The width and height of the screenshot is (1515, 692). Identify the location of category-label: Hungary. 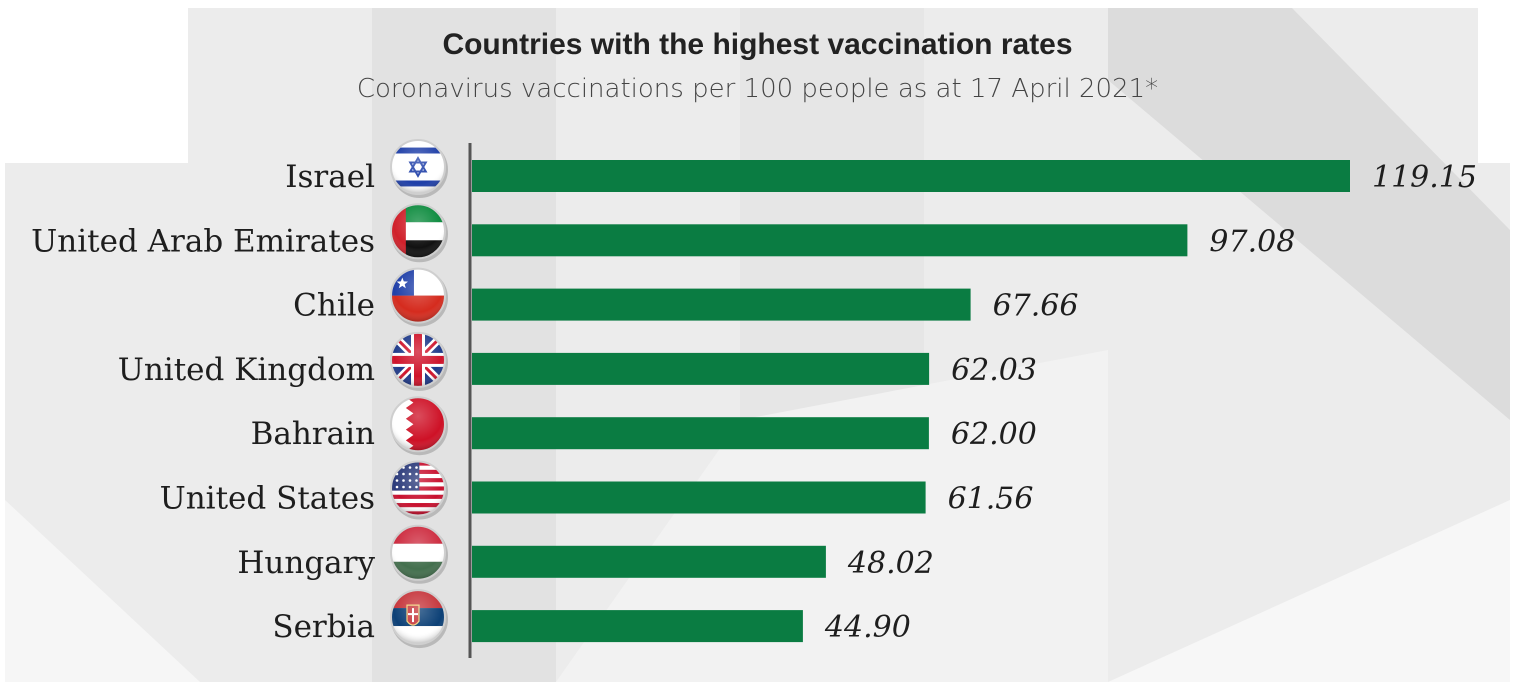
(306, 563).